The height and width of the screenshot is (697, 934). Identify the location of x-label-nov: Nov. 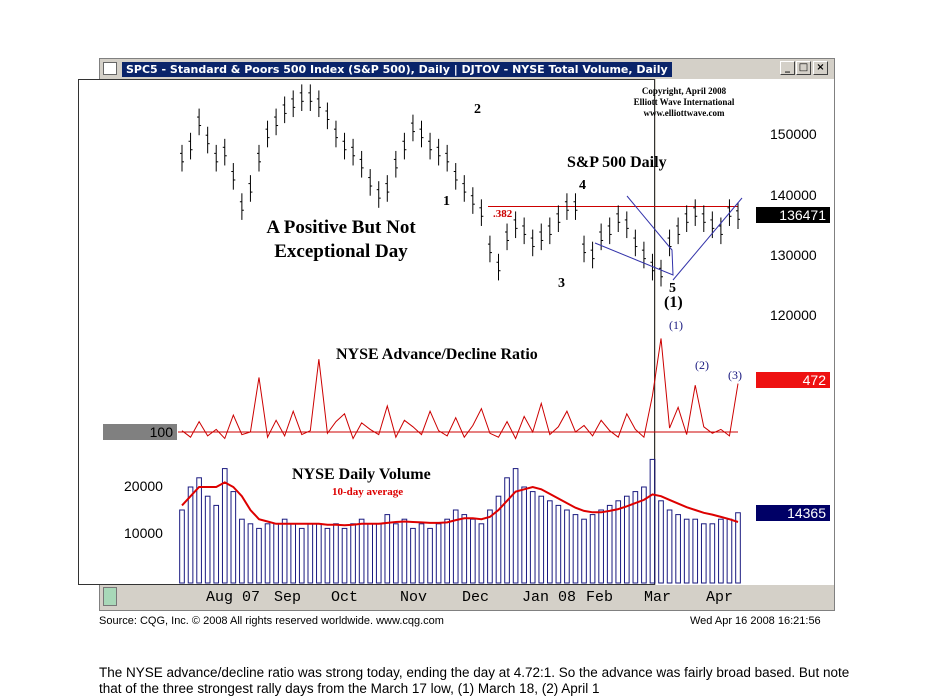
(414, 597).